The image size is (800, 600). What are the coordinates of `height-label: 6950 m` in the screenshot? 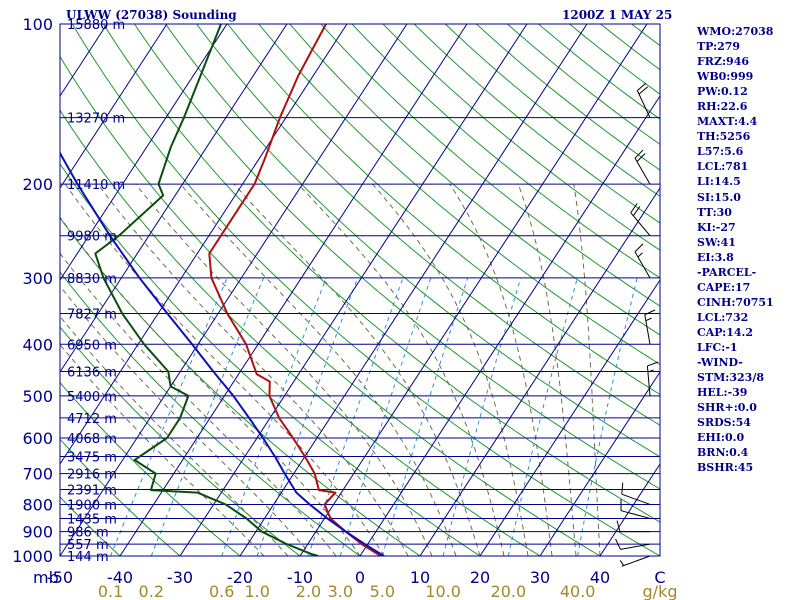 It's located at (92, 345).